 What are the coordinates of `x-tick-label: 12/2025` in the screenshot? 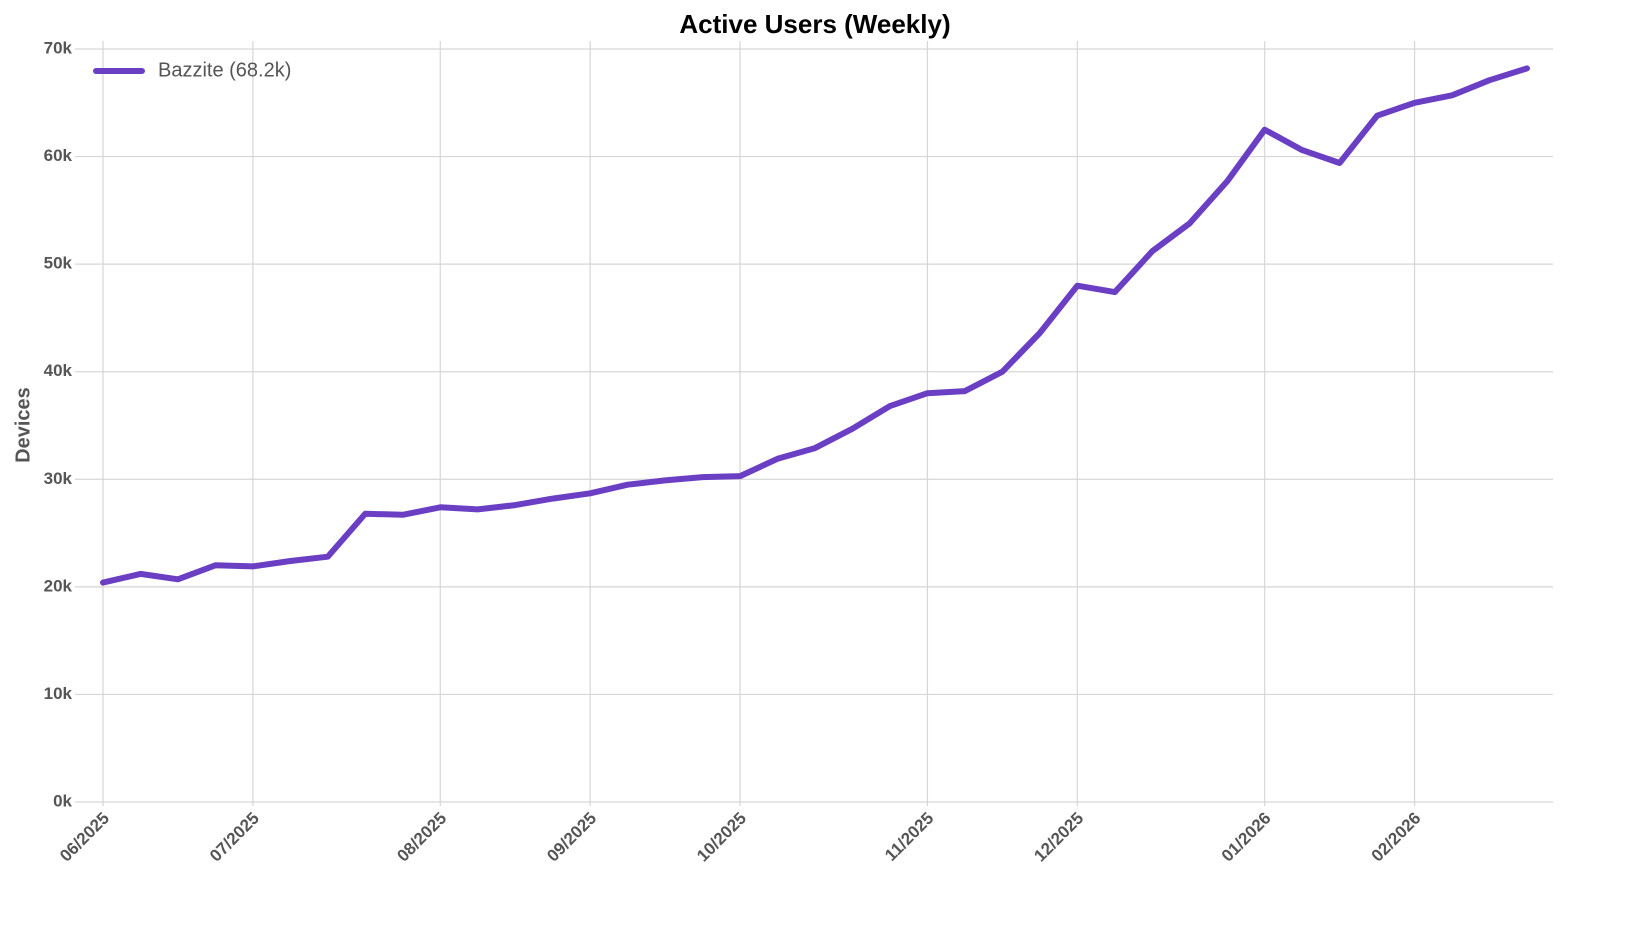 It's located at (1058, 837).